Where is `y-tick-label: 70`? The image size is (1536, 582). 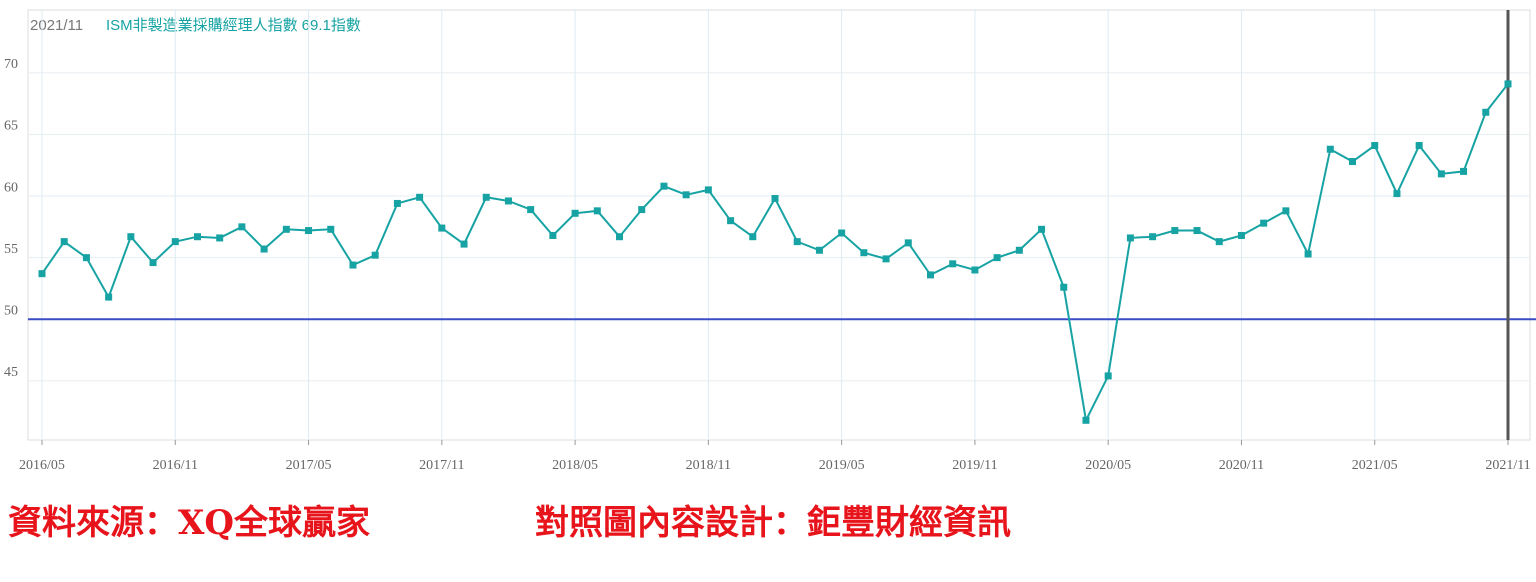
y-tick-label: 70 is located at coordinates (11, 64).